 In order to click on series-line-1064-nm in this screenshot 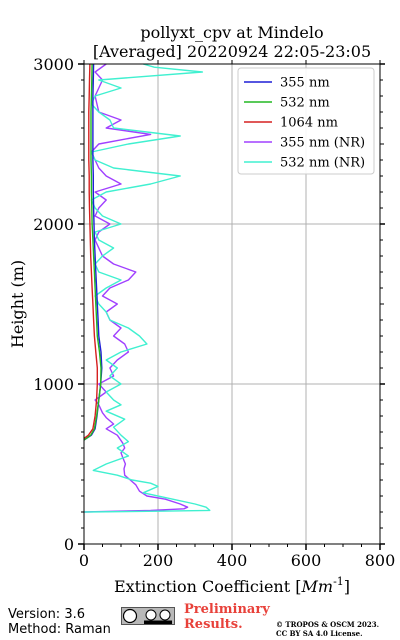, I will do `click(90, 251)`.